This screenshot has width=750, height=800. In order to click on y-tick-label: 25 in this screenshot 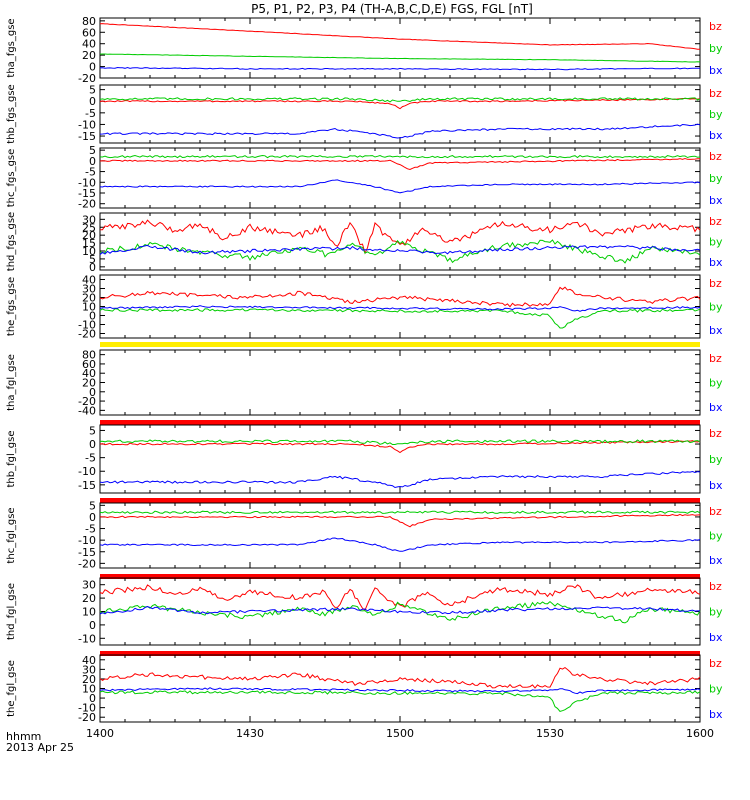, I will do `click(89, 227)`.